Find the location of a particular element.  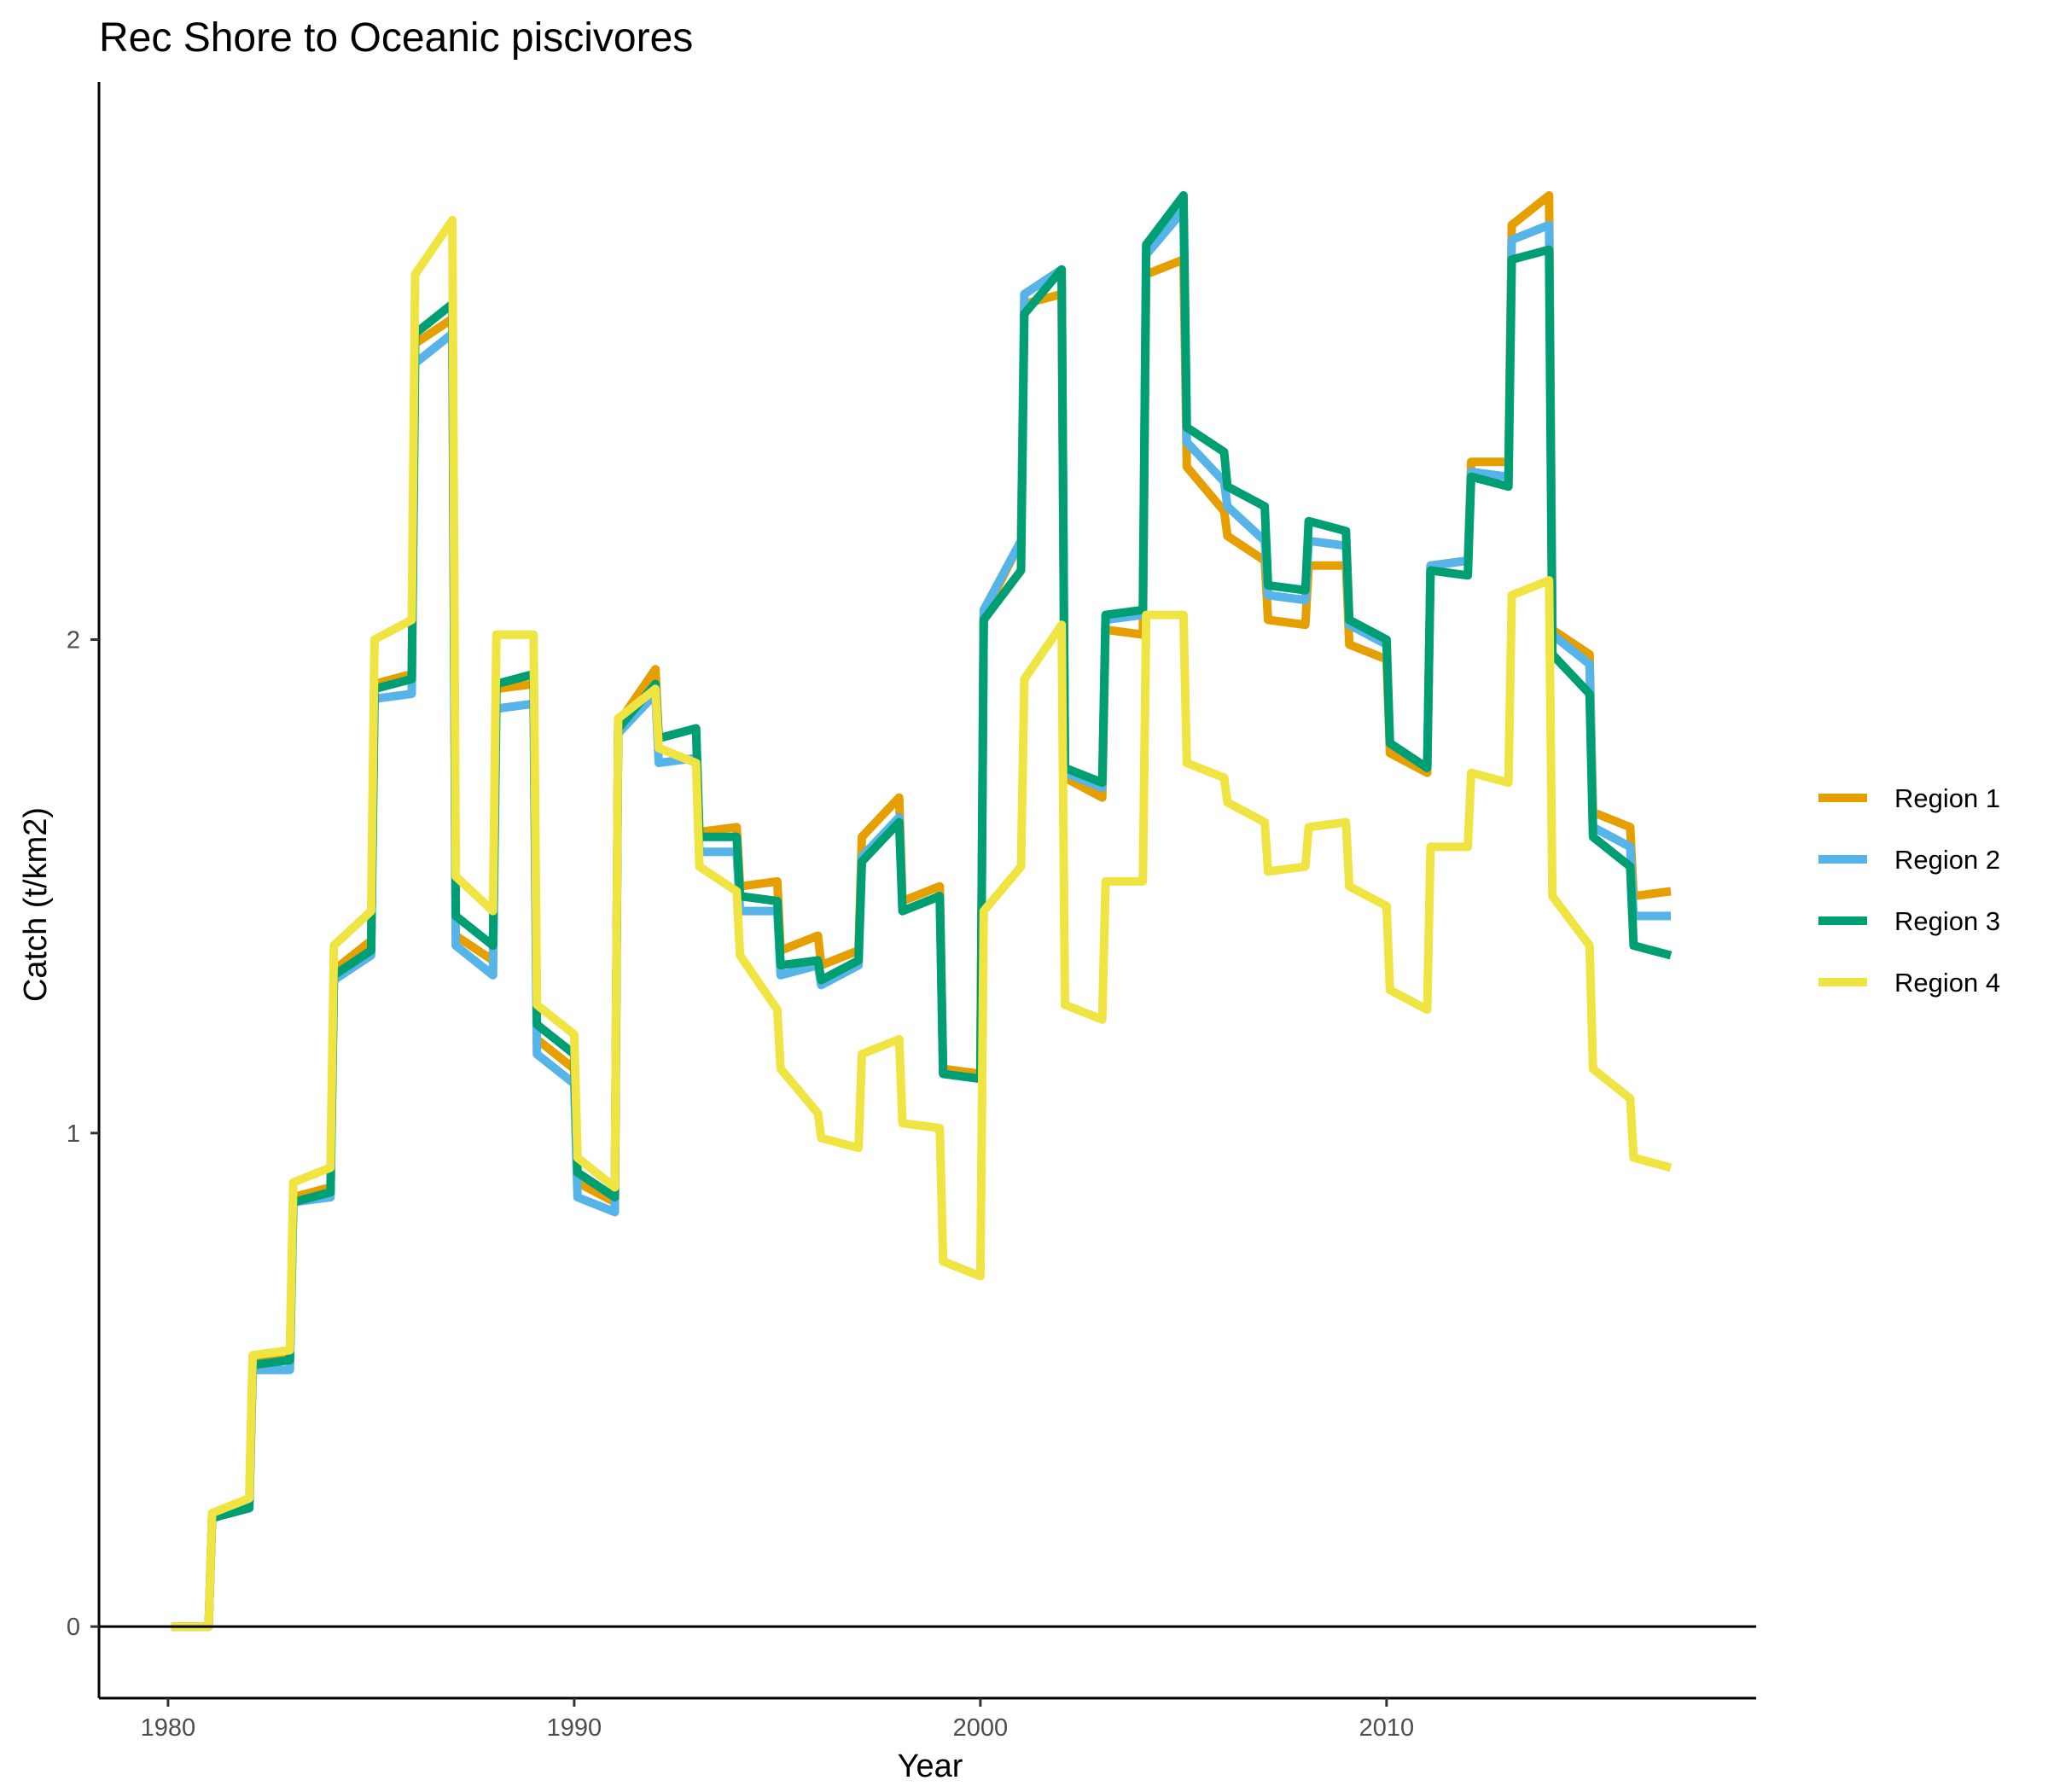

legend-item: Region 3 is located at coordinates (1909, 921).